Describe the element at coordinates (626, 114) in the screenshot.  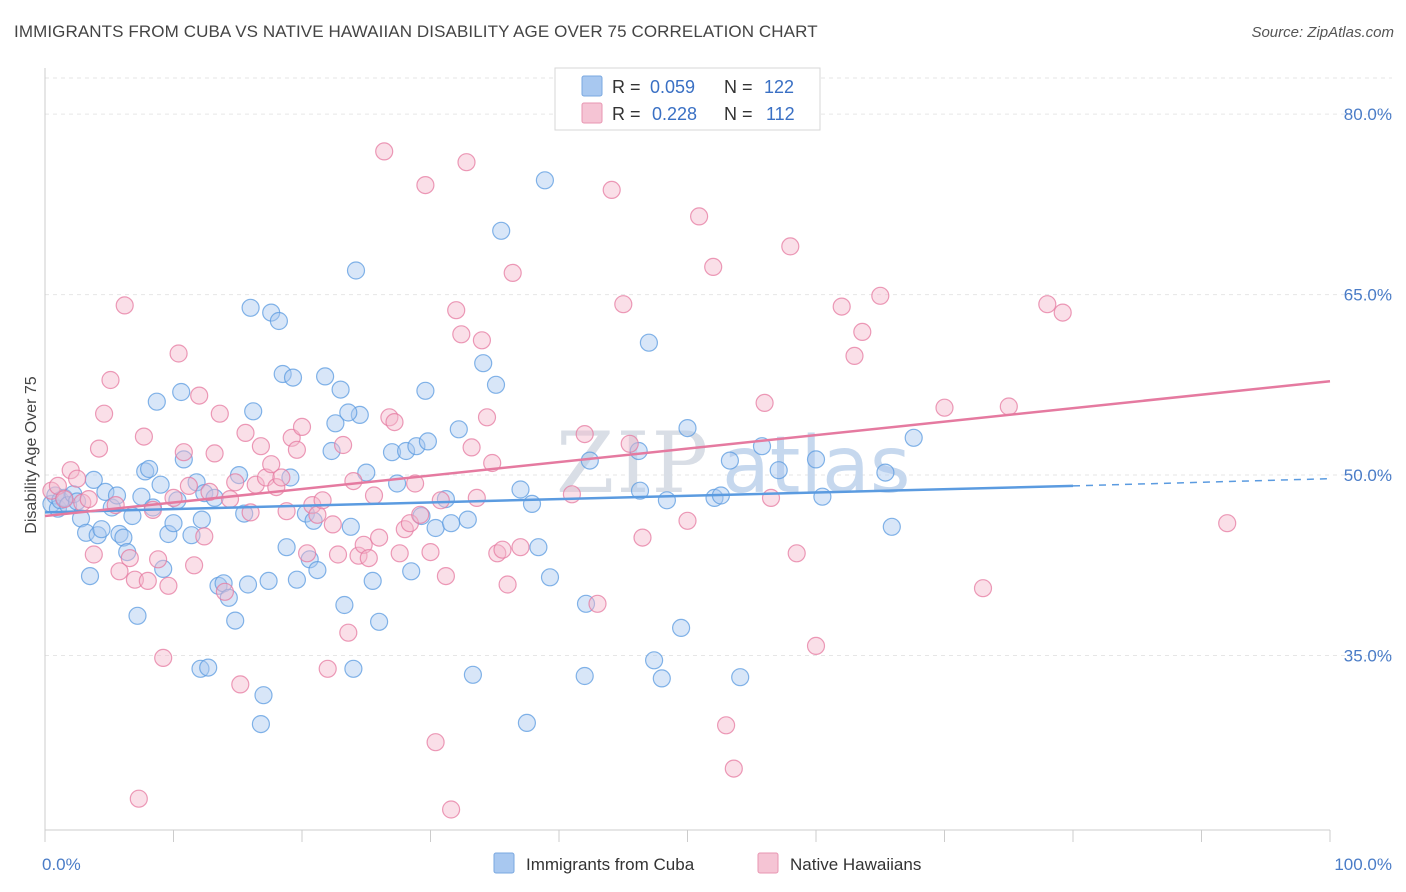
I see `legend-r-label-hawaiian: R =` at that location.